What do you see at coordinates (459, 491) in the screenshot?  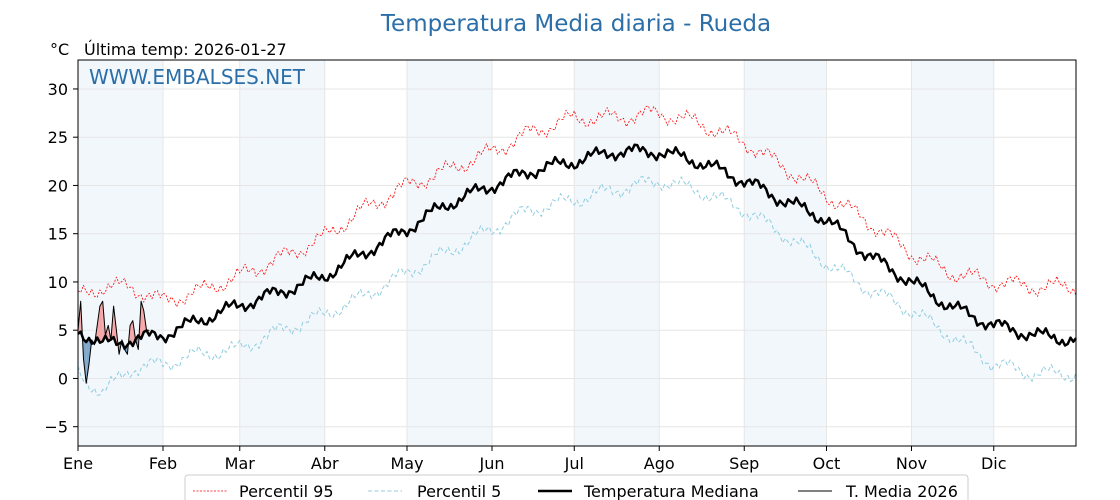 I see `legend-label: Percentil 5` at bounding box center [459, 491].